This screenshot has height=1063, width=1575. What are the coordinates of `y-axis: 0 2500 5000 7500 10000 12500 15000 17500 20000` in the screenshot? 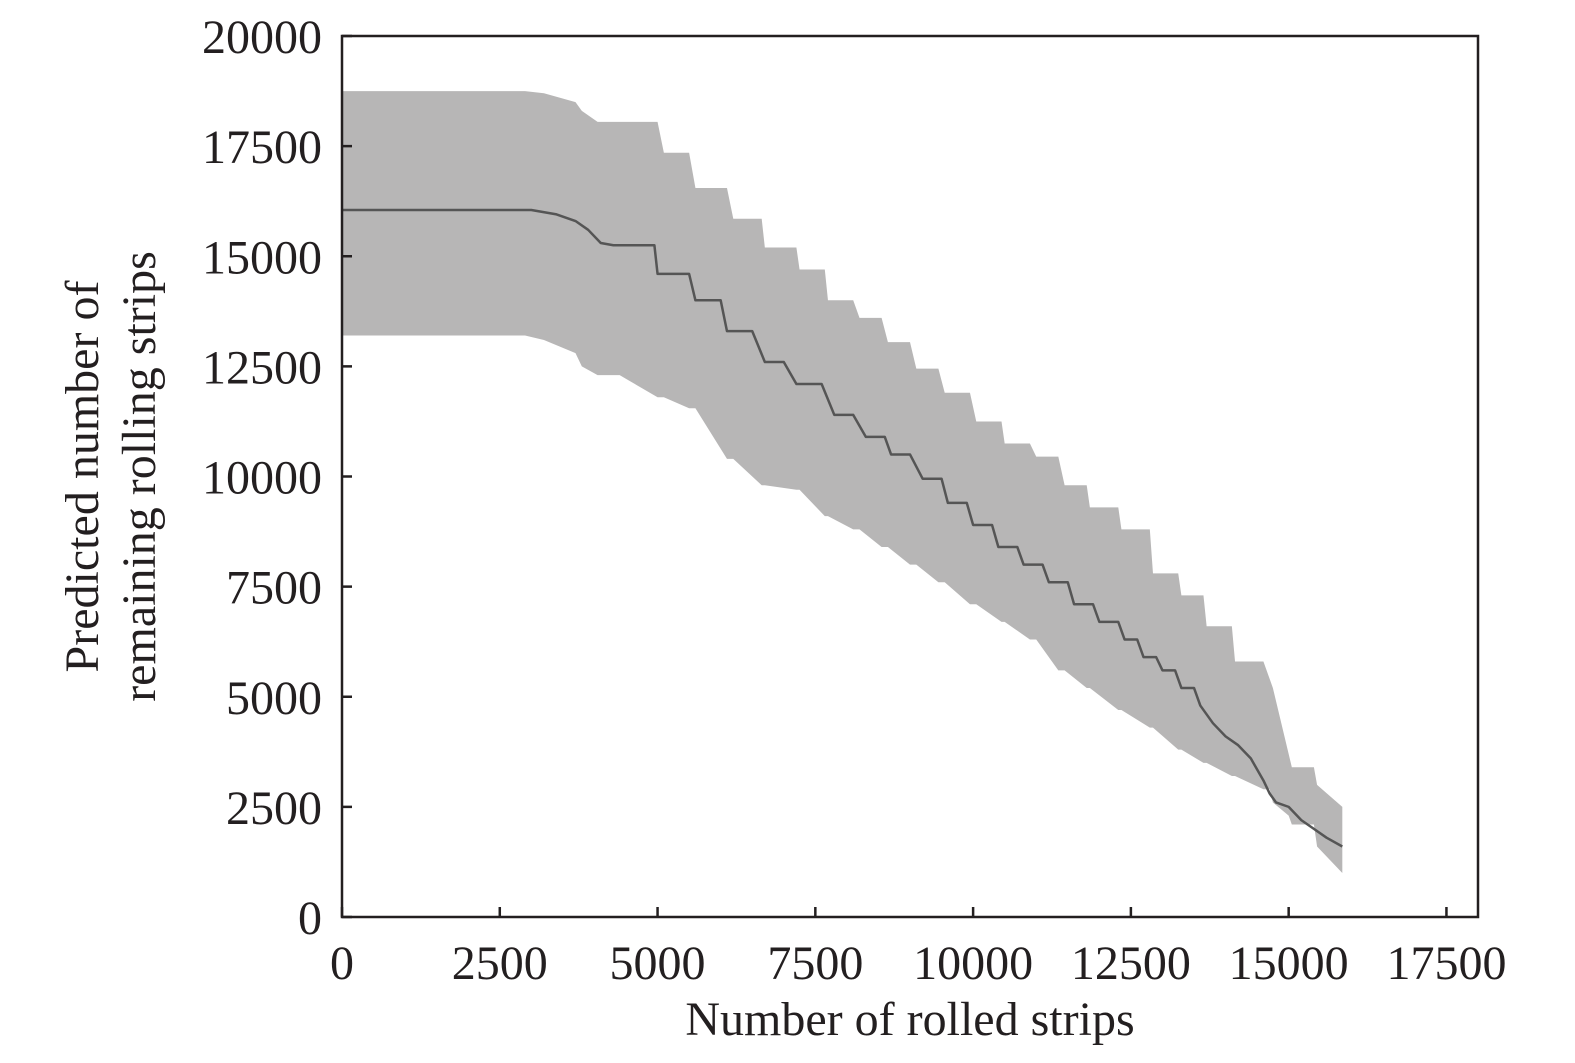 It's located at (277, 478).